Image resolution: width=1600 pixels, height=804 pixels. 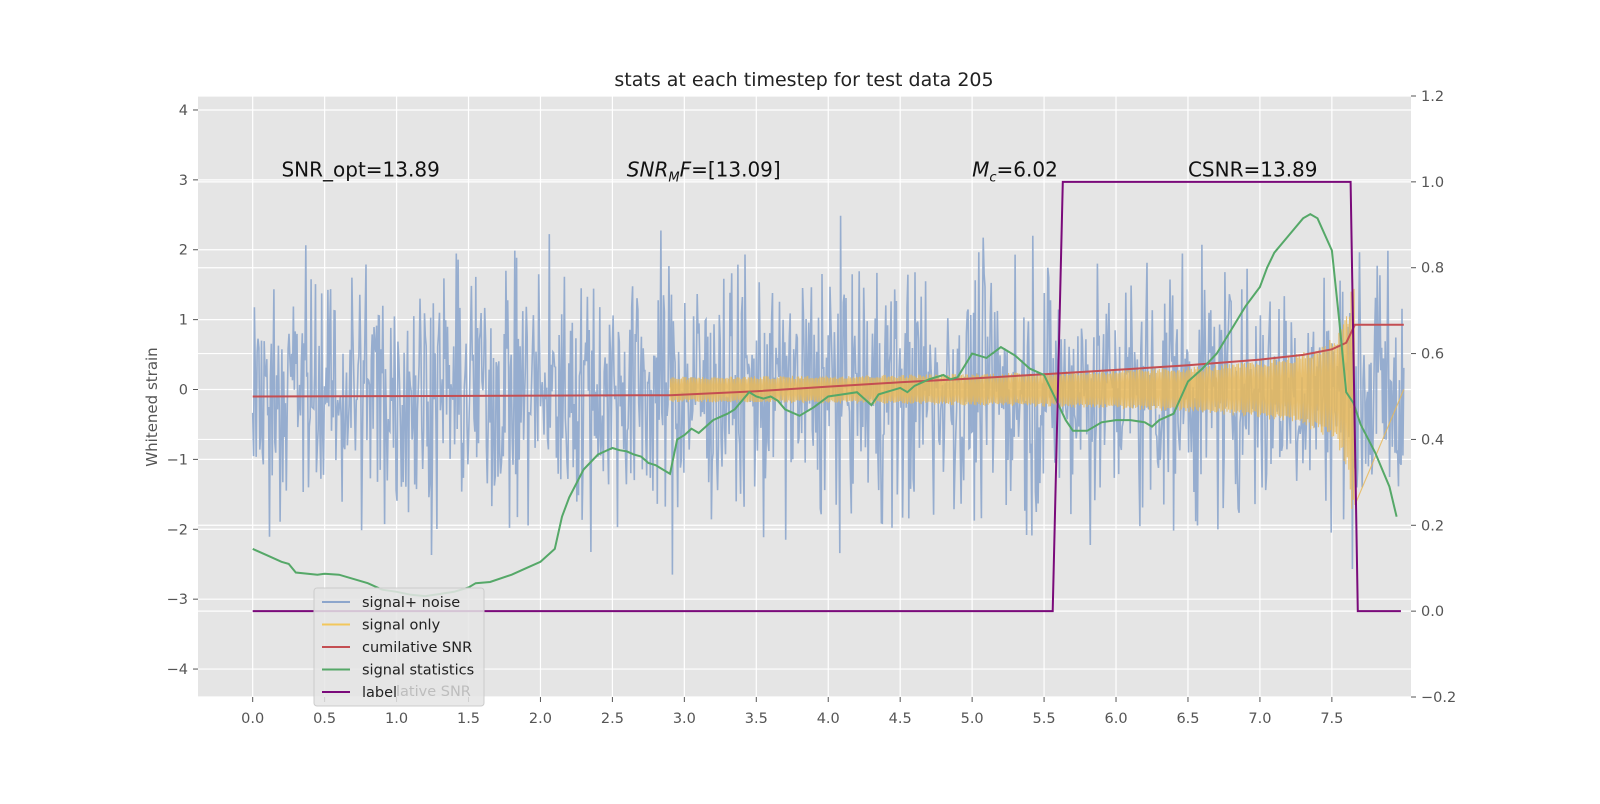 I want to click on y-tick-label: −2, so click(x=177, y=530).